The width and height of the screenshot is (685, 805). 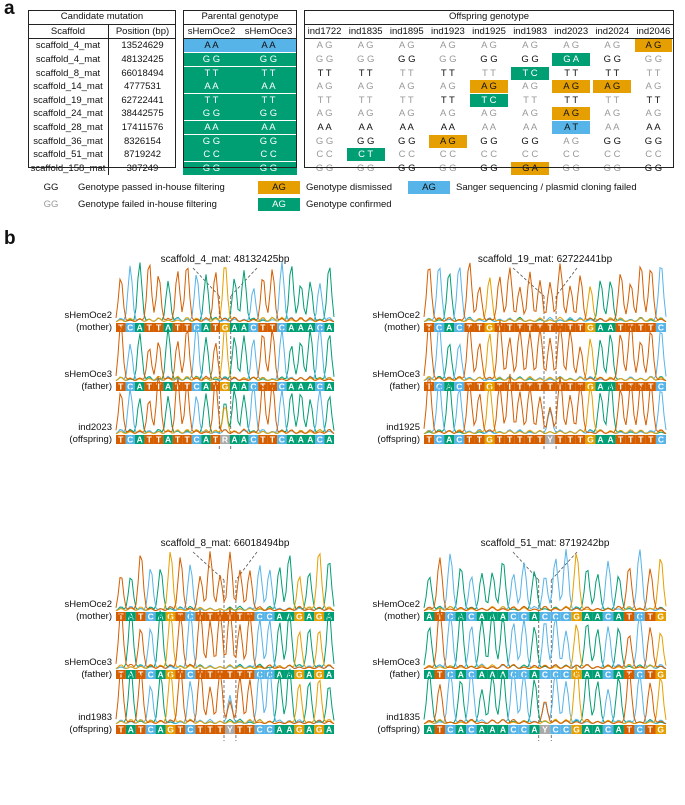 What do you see at coordinates (225, 356) in the screenshot?
I see `trace-G-curve` at bounding box center [225, 356].